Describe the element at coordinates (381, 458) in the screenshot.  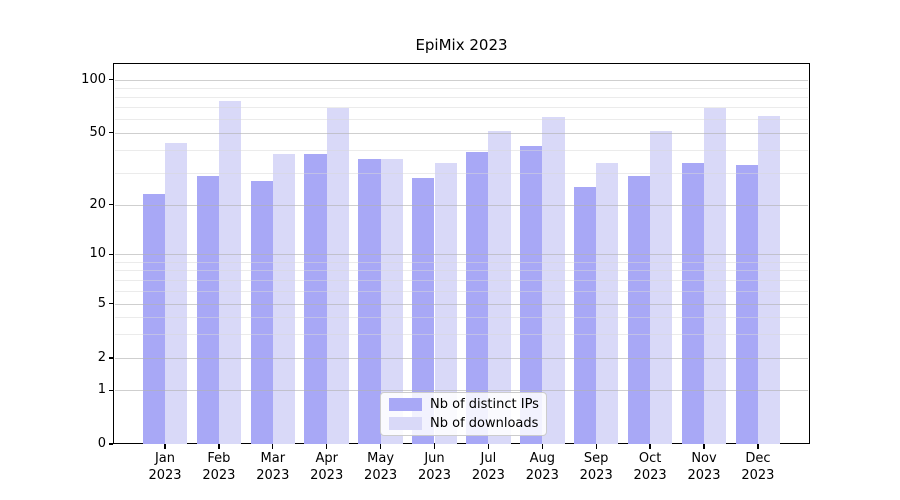
I see `x-tick-month: May` at that location.